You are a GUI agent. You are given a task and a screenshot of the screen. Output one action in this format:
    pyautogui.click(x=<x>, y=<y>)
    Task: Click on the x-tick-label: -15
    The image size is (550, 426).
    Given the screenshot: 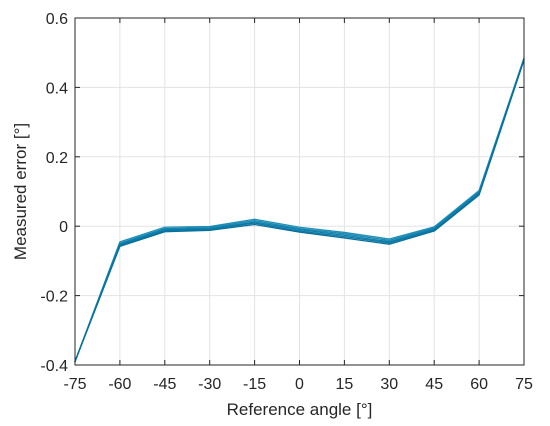 What is the action you would take?
    pyautogui.click(x=254, y=384)
    